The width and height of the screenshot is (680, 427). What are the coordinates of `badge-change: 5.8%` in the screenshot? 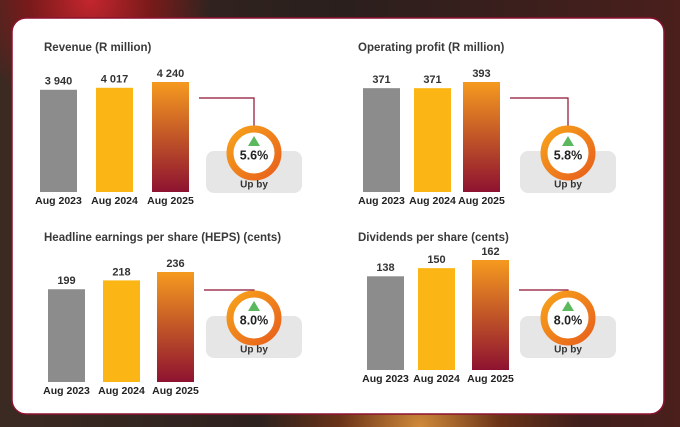 It's located at (568, 155).